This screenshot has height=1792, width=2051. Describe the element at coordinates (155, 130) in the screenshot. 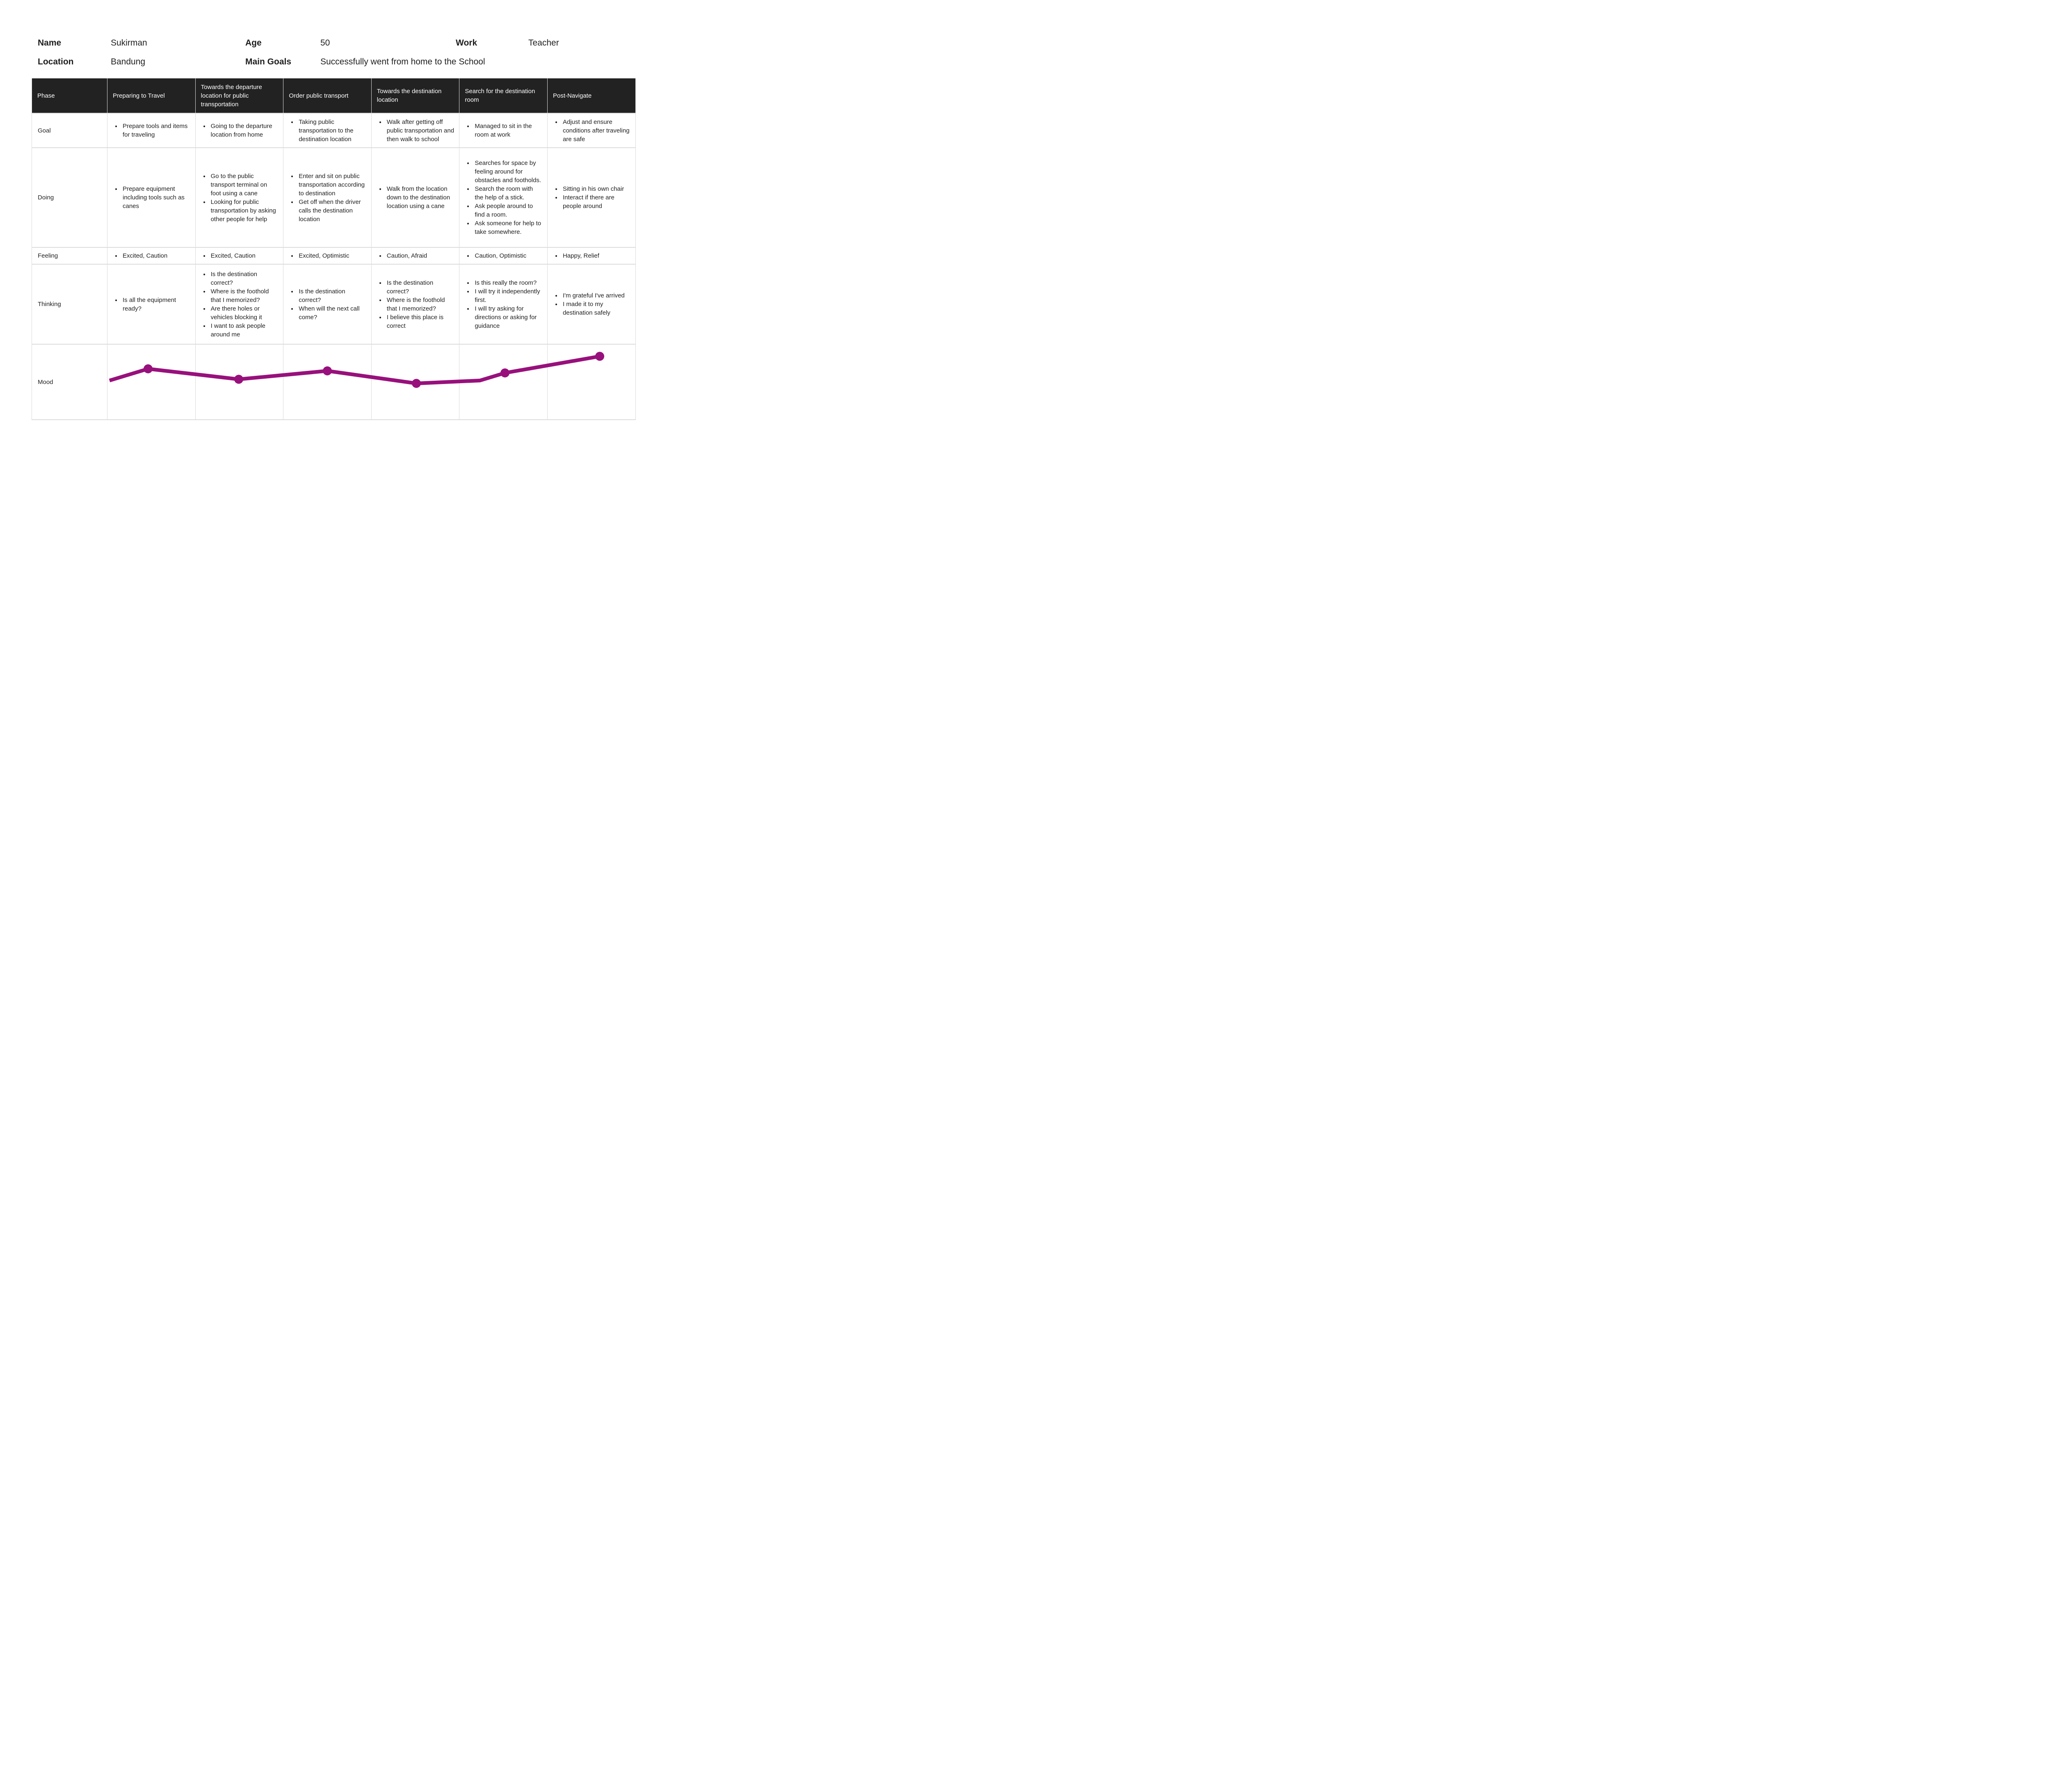

I see `bullet-item: Prepare tools and items for traveling` at that location.